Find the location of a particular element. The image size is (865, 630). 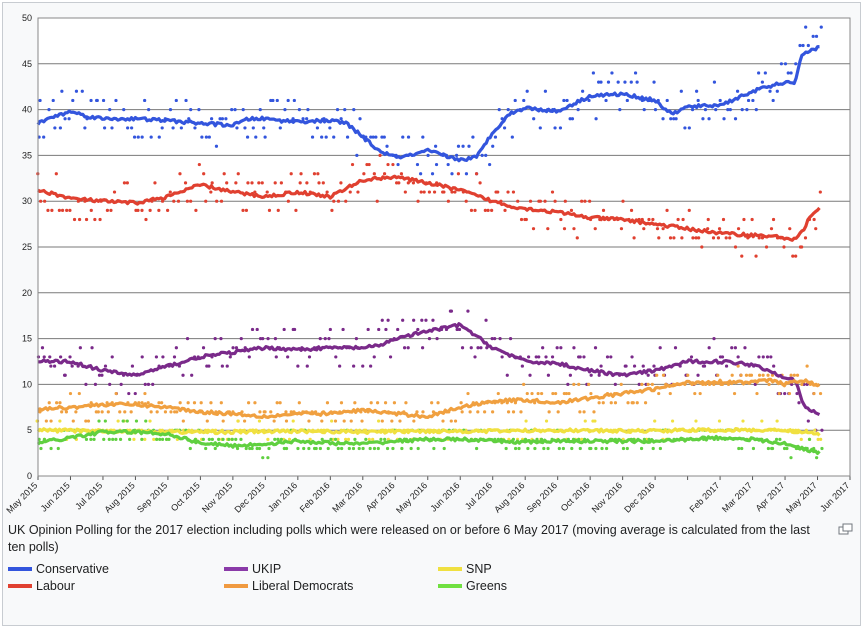

enlarge-icon is located at coordinates (846, 530).